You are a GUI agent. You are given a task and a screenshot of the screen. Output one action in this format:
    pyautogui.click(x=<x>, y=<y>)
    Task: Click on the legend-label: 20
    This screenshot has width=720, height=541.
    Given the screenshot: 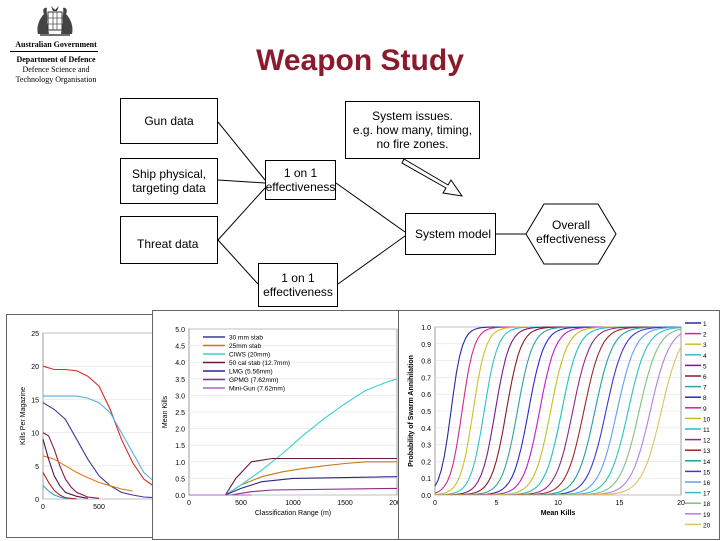 What is the action you would take?
    pyautogui.click(x=707, y=525)
    